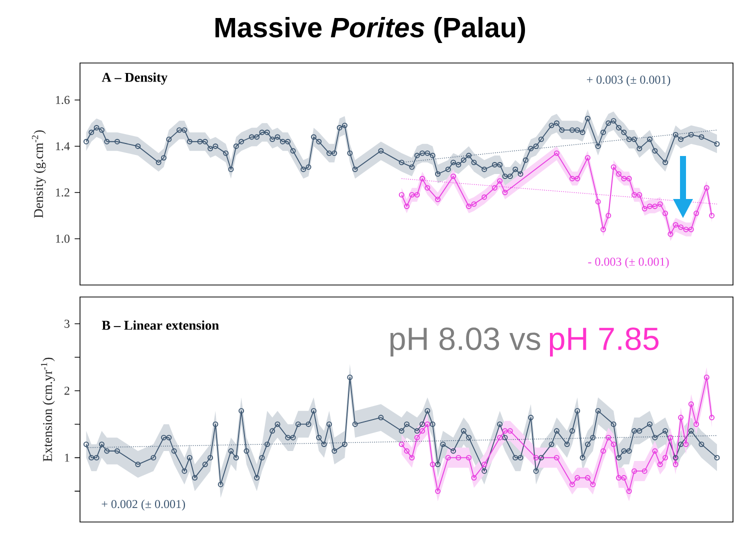  I want to click on annotation: + 0.003 (± 0.001), so click(628, 80).